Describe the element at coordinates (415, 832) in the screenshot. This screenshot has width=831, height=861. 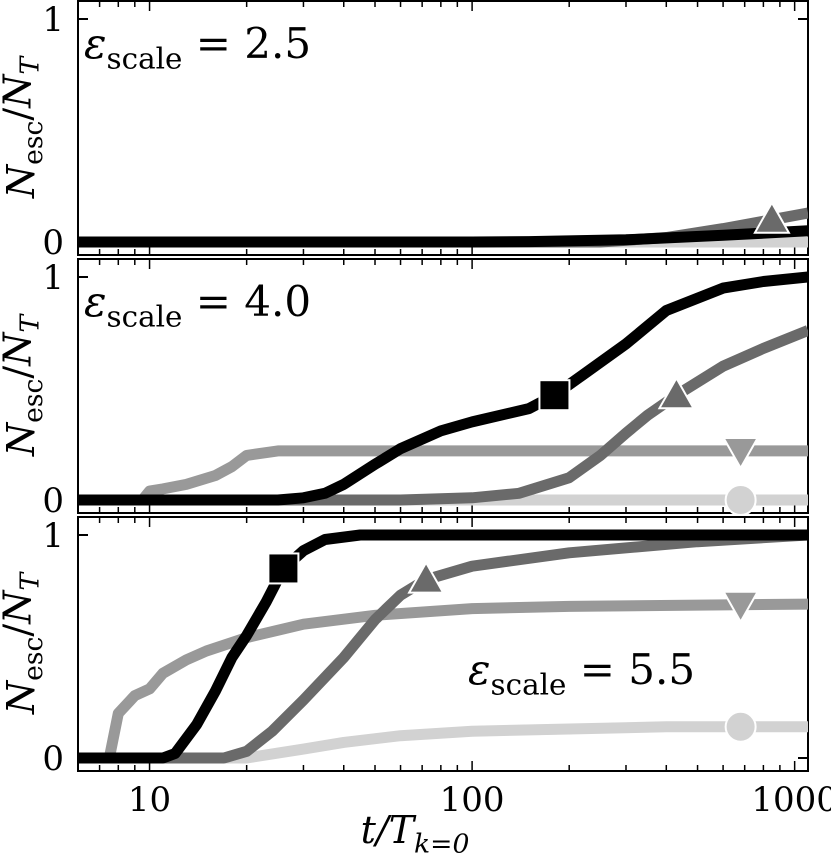
I see `x-axis-label: t/Tk=0` at that location.